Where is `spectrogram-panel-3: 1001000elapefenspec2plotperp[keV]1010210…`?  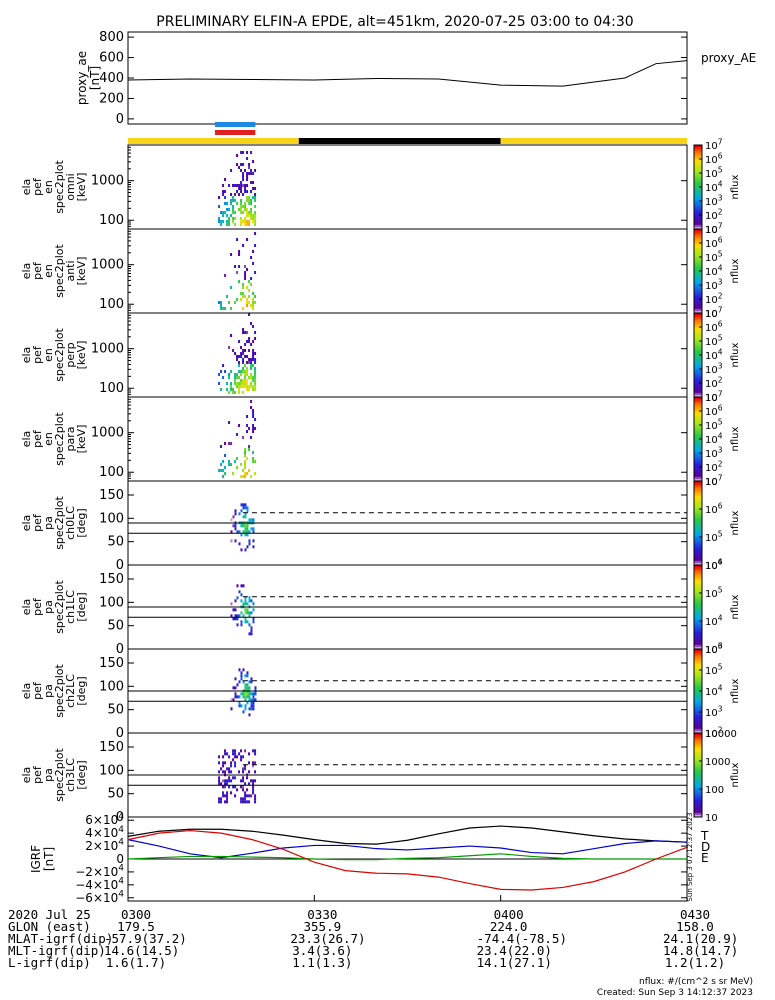
spectrogram-panel-3: 1001000elapefenspec2plotperp[keV]1010210… is located at coordinates (380, 355).